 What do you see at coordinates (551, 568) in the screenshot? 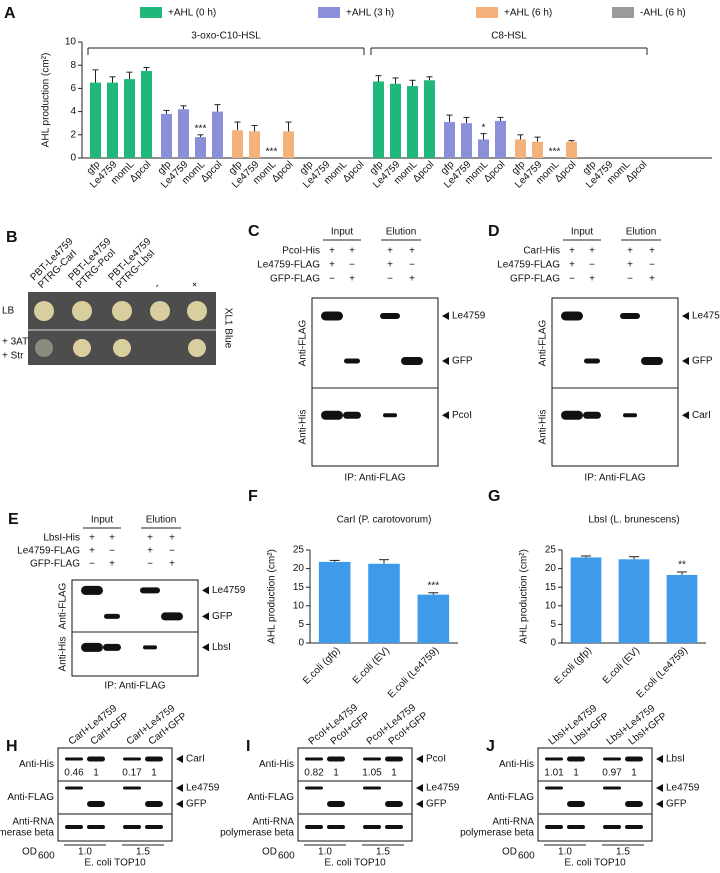
I see `y-tick-label: 20` at bounding box center [551, 568].